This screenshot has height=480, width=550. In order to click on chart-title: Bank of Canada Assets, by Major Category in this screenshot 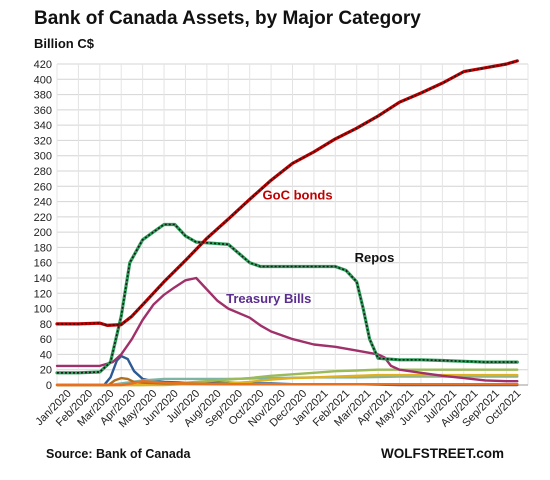, I will do `click(227, 18)`.